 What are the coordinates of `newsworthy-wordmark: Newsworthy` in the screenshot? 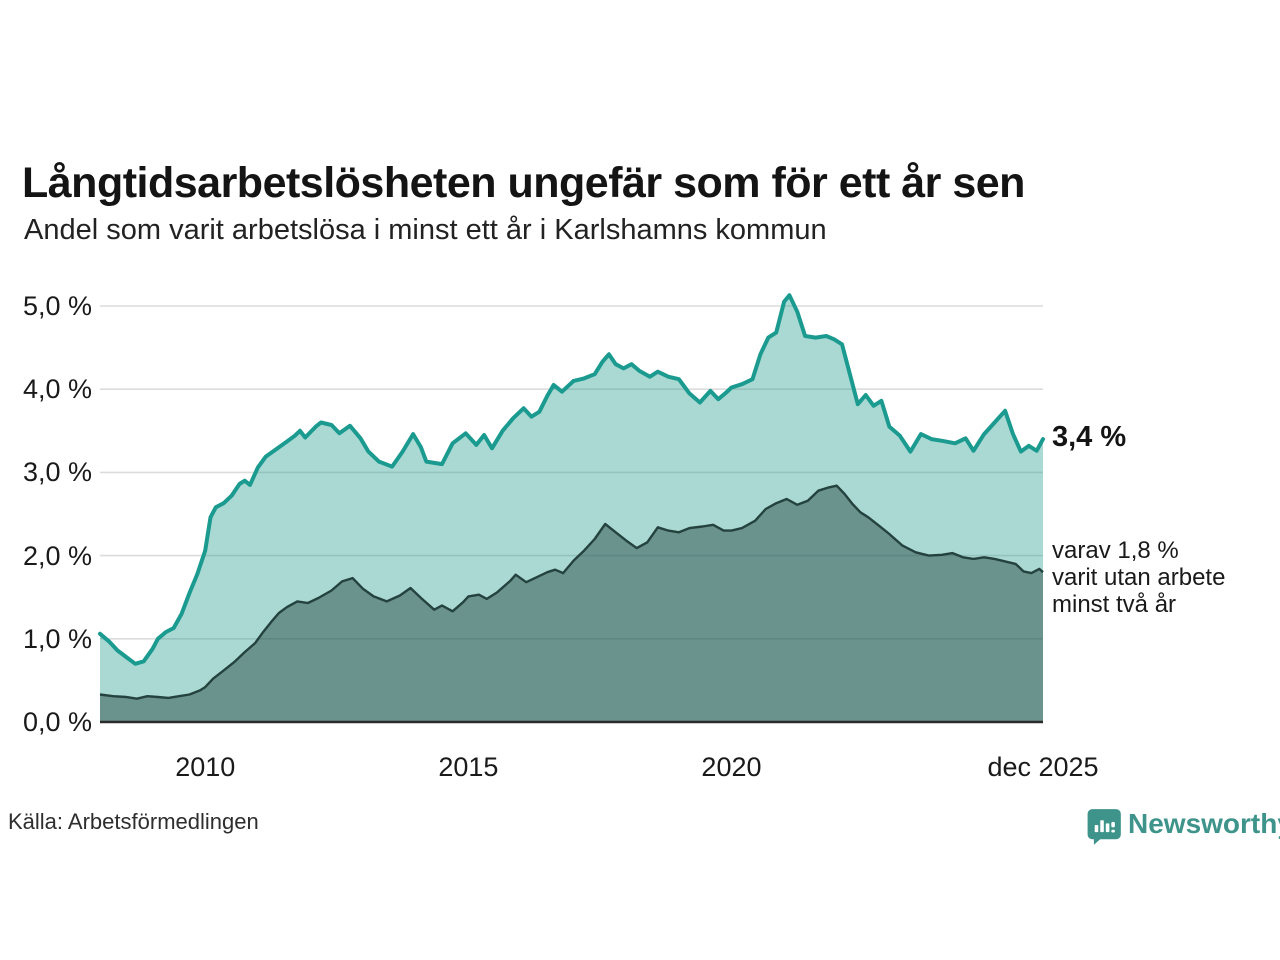 It's located at (1204, 823).